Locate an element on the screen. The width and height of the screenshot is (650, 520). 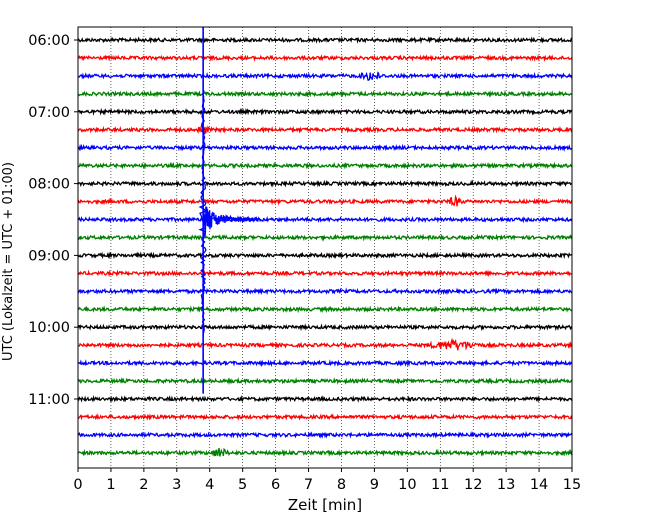
quake-coda is located at coordinates (231, 221).